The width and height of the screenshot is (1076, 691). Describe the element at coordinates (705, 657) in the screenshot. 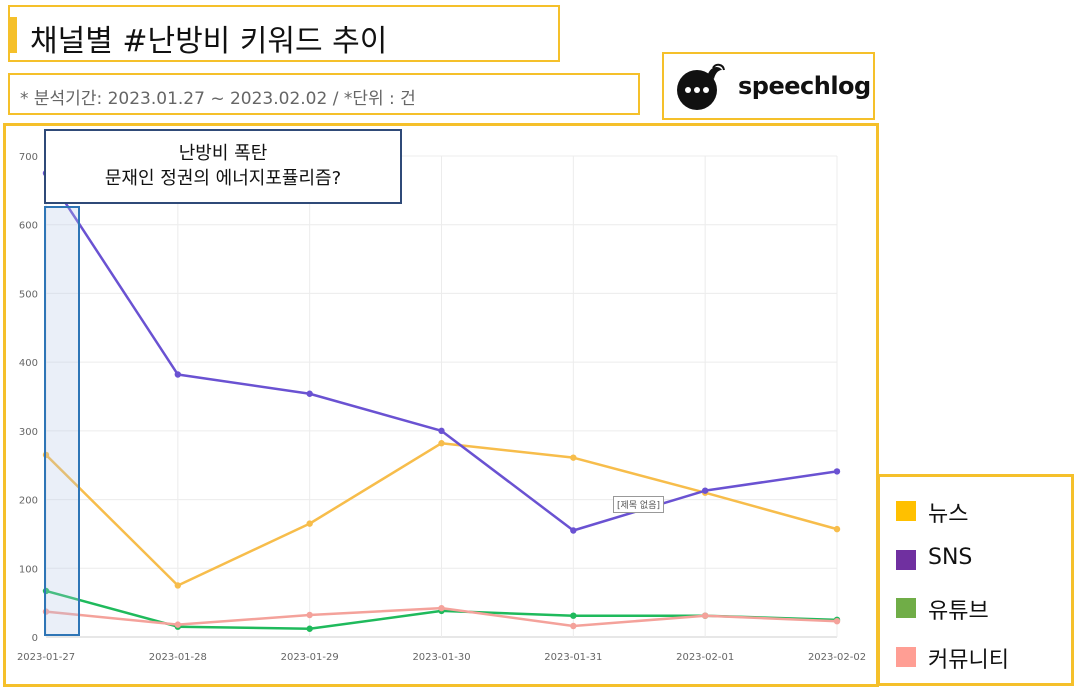

I see `x-tick-label: 2023-02-01` at that location.